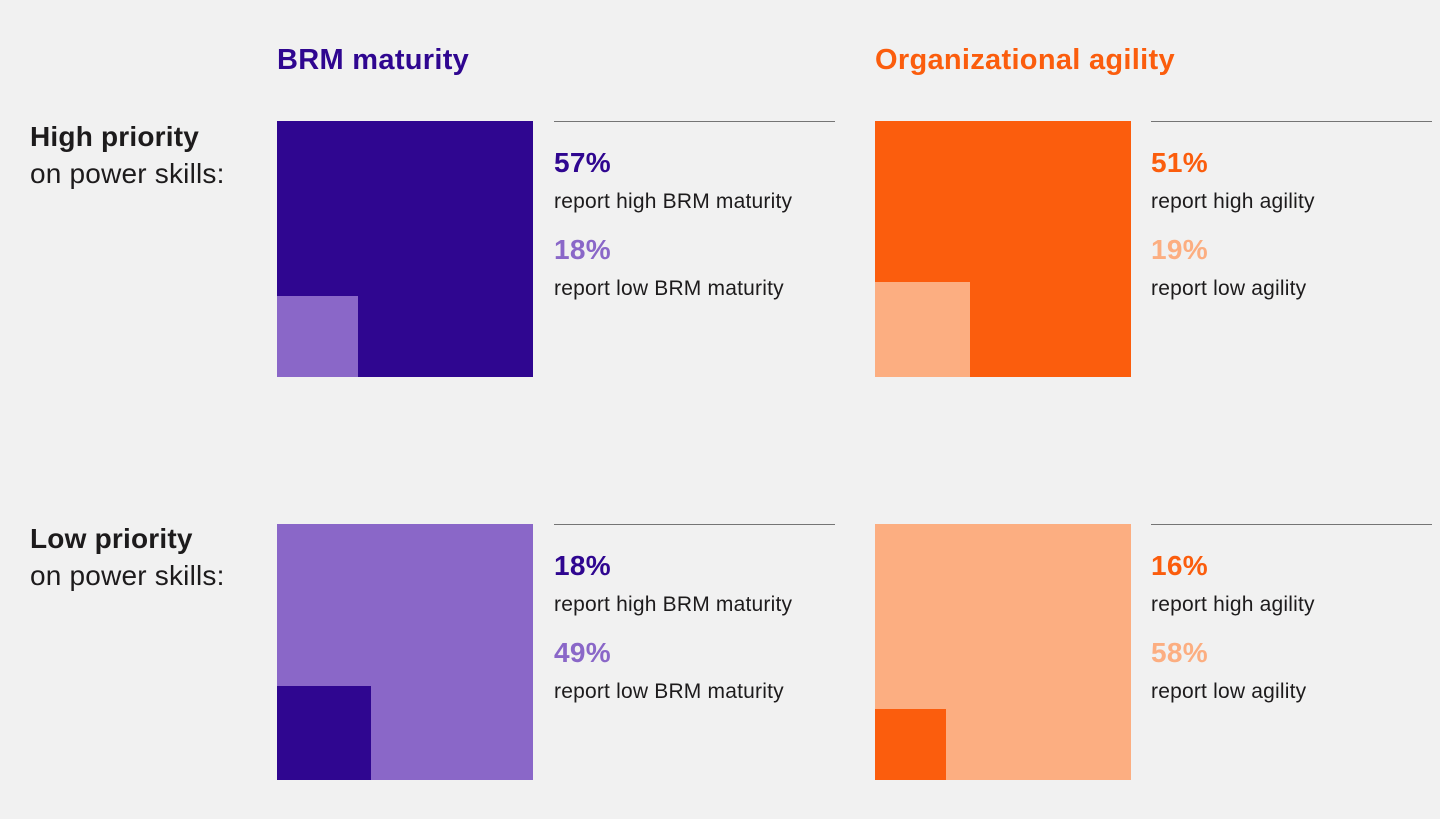 Image resolution: width=1440 pixels, height=819 pixels. I want to click on stat-low: 58% report low agility, so click(1291, 671).